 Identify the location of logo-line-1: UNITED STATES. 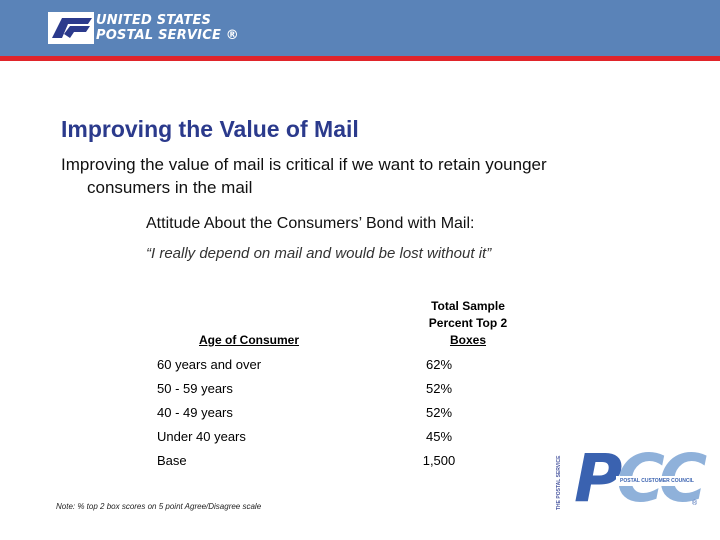
(154, 20).